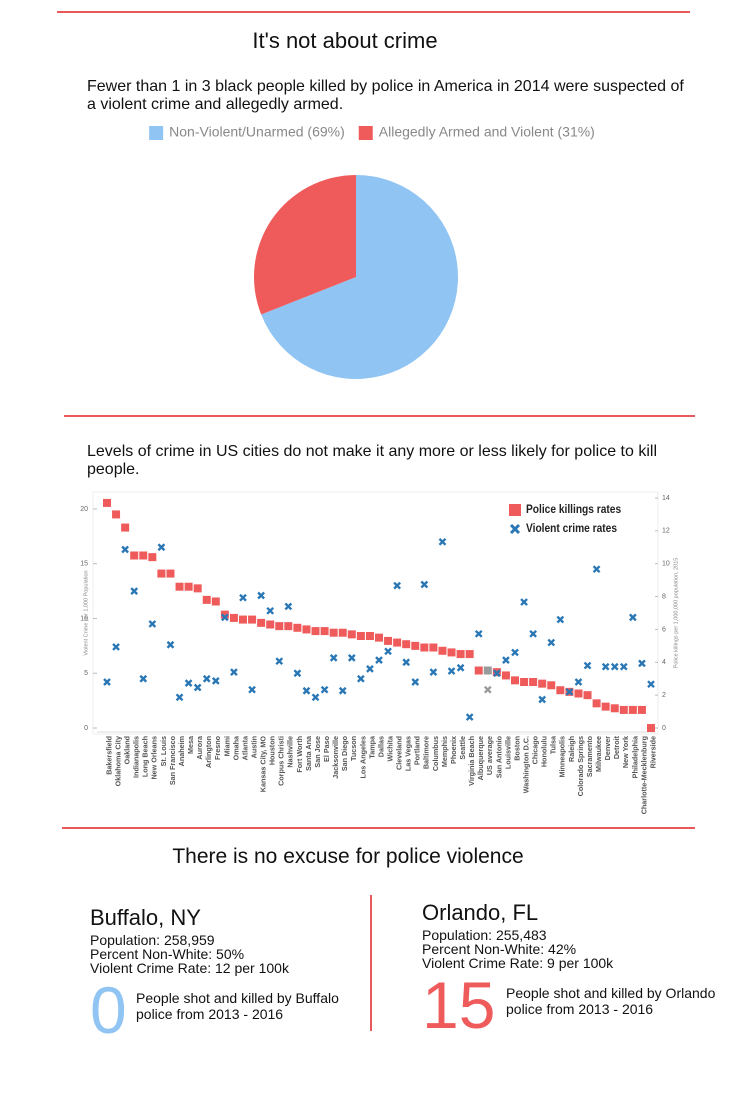 This screenshot has height=1095, width=750. What do you see at coordinates (86, 728) in the screenshot?
I see `y-tick-label: 0` at bounding box center [86, 728].